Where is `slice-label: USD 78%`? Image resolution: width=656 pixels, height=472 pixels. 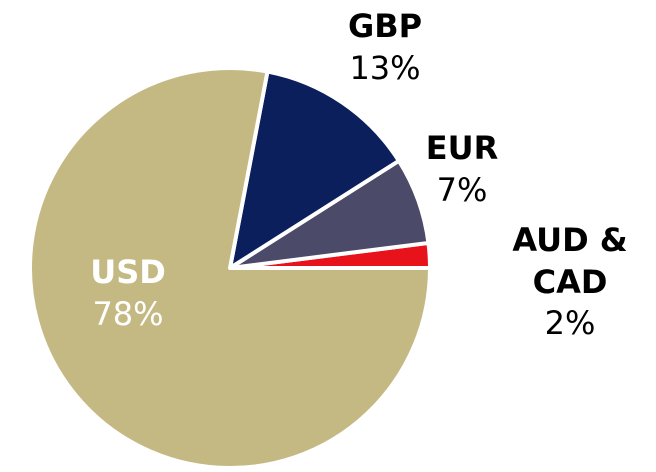 slice-label: USD 78% is located at coordinates (128, 293).